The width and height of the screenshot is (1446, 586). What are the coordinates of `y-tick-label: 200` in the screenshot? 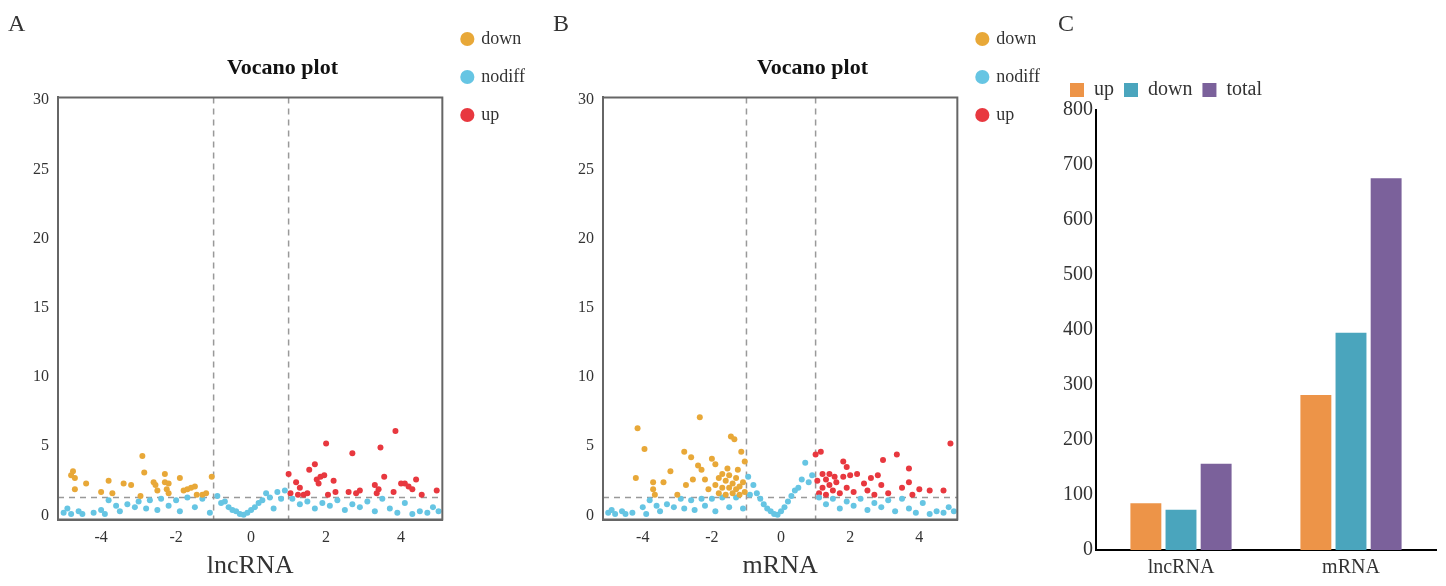 It's located at (1078, 438).